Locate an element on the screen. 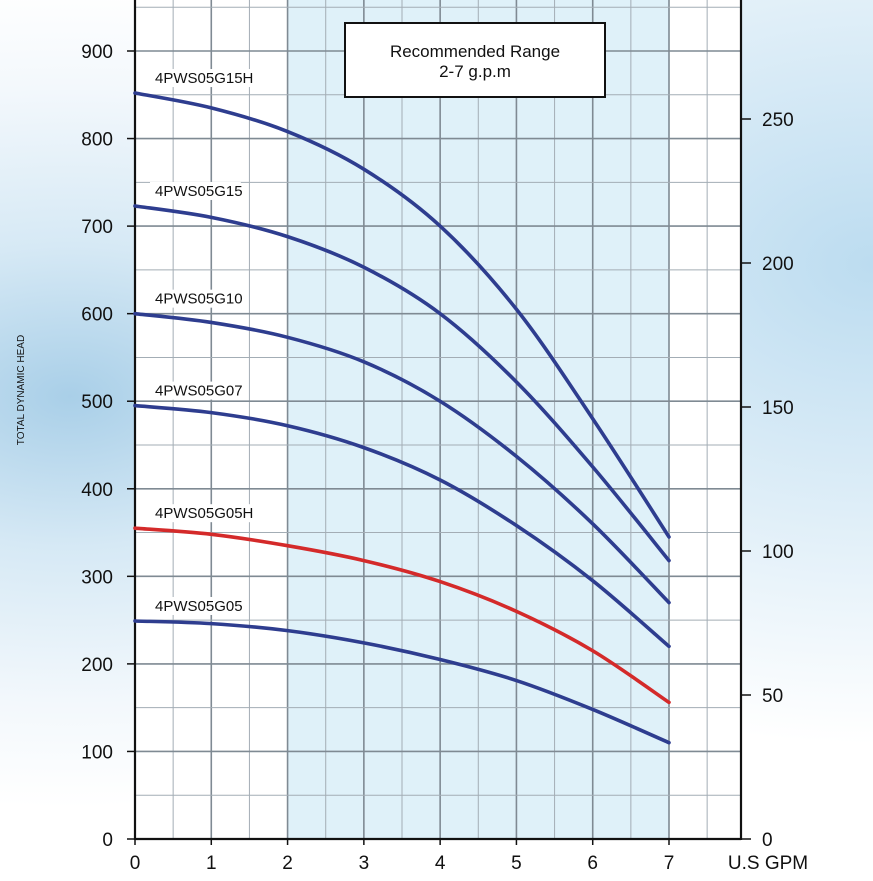 This screenshot has width=873, height=881. y-tick-labels: 0 100 200 300 400 500 600 700 800 900 is located at coordinates (108, 446).